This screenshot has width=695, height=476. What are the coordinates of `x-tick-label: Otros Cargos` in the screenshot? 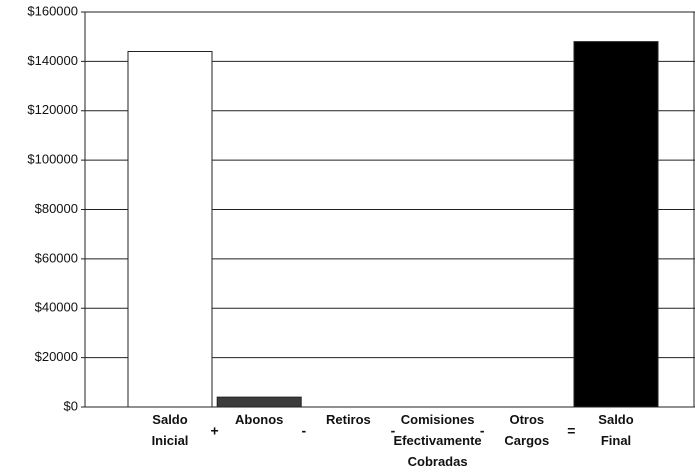 It's located at (526, 430).